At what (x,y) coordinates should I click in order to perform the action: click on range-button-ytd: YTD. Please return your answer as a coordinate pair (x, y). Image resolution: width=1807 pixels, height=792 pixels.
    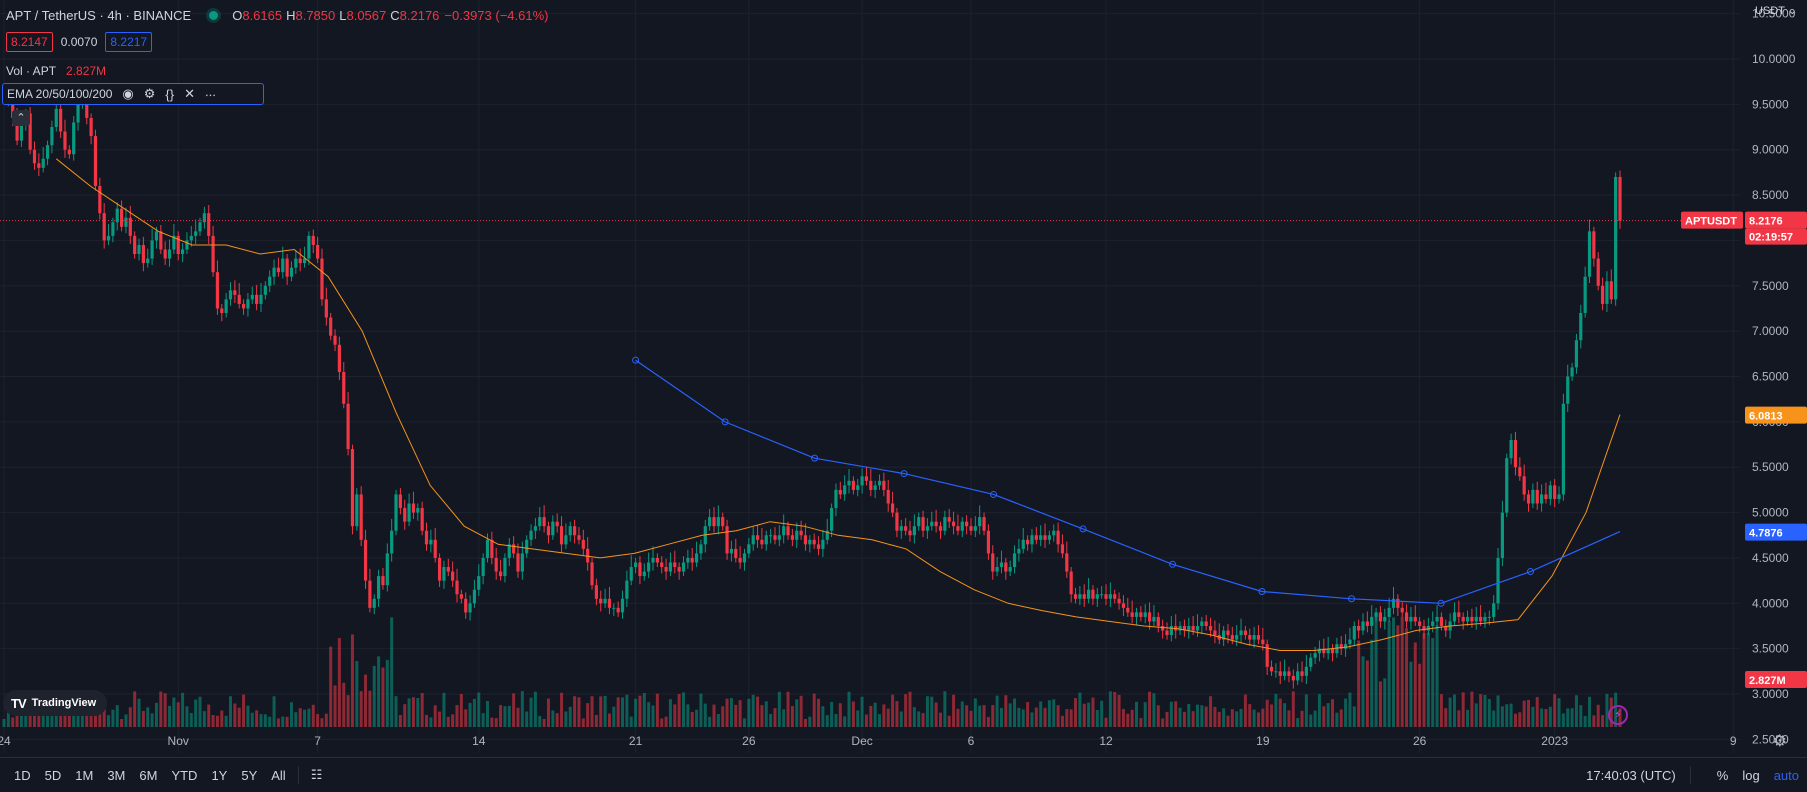
    Looking at the image, I should click on (184, 775).